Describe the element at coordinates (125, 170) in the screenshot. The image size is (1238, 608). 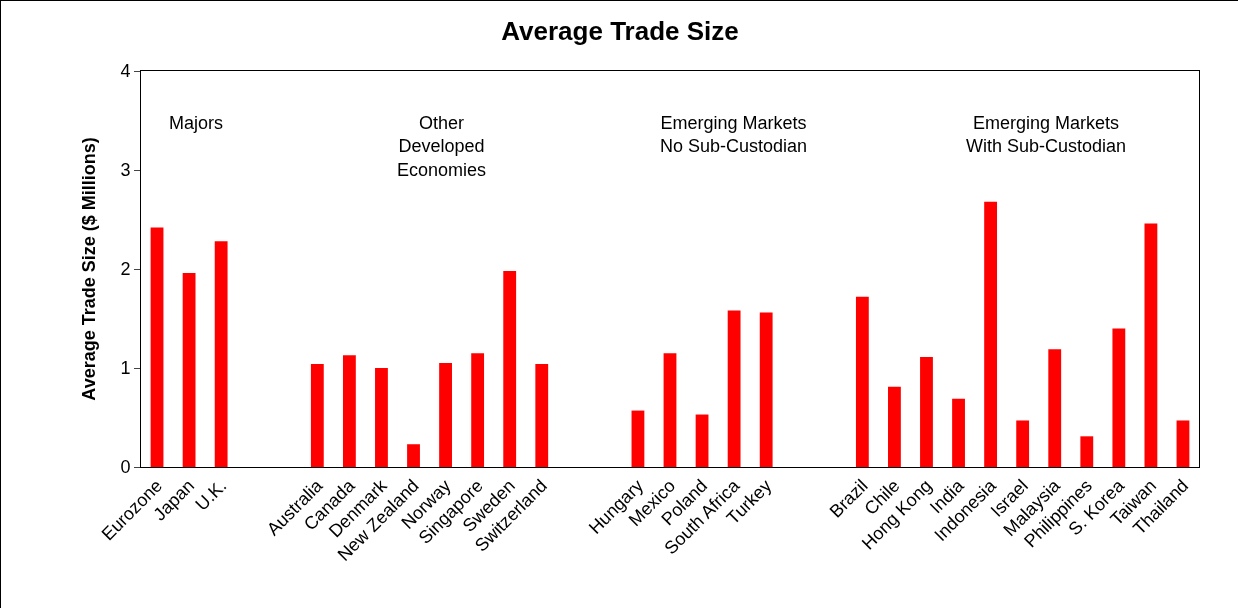
I see `y-tick-label: 3` at that location.